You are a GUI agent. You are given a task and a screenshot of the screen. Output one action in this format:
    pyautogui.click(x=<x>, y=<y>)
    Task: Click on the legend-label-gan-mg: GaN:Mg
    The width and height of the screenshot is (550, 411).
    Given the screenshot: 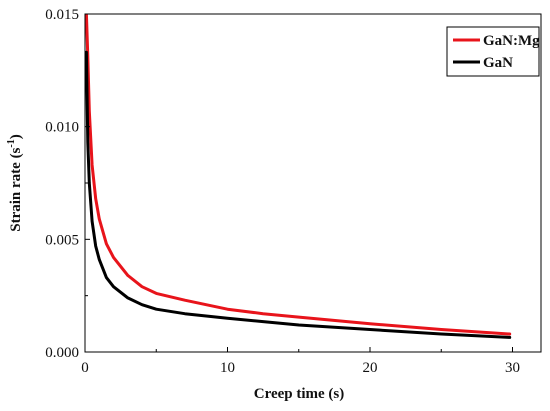 What is the action you would take?
    pyautogui.click(x=511, y=41)
    